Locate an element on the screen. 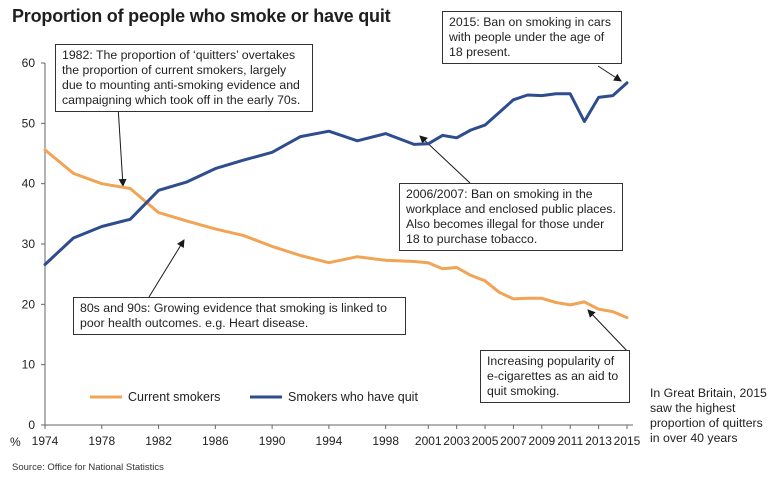  x-tick-label: 1974 is located at coordinates (45, 441).